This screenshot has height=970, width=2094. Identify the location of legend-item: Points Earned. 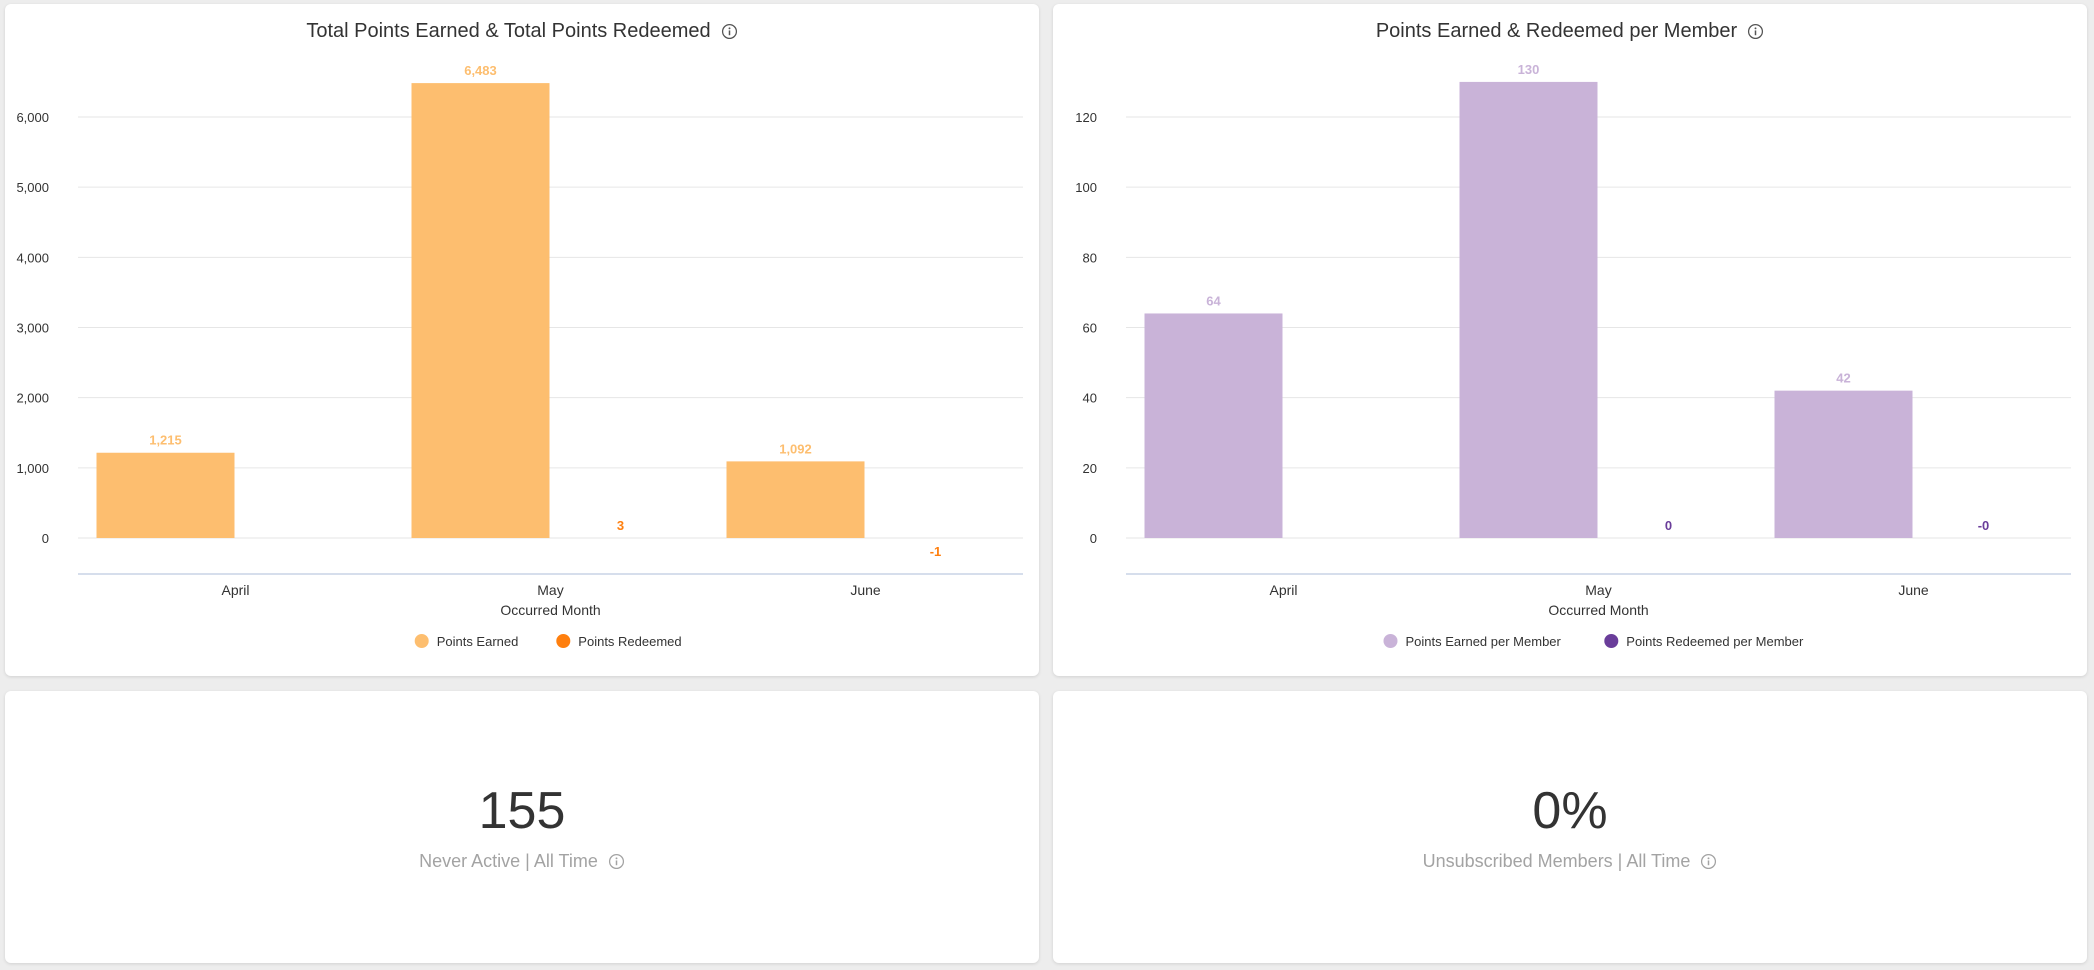
(466, 641).